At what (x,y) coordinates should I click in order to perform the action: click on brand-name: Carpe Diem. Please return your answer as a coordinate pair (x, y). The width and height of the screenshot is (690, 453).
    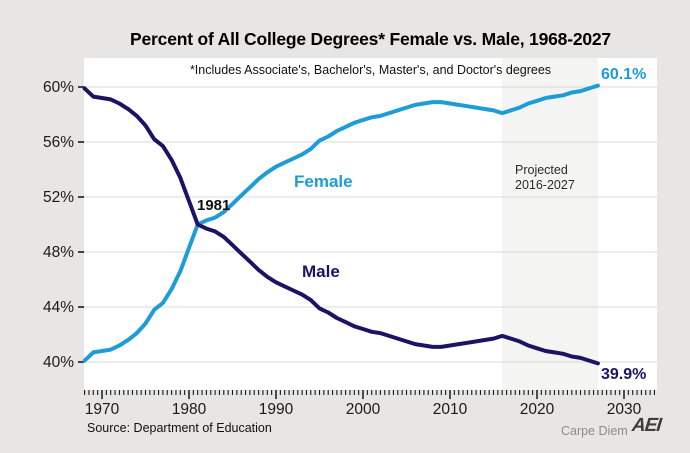
    Looking at the image, I should click on (594, 431).